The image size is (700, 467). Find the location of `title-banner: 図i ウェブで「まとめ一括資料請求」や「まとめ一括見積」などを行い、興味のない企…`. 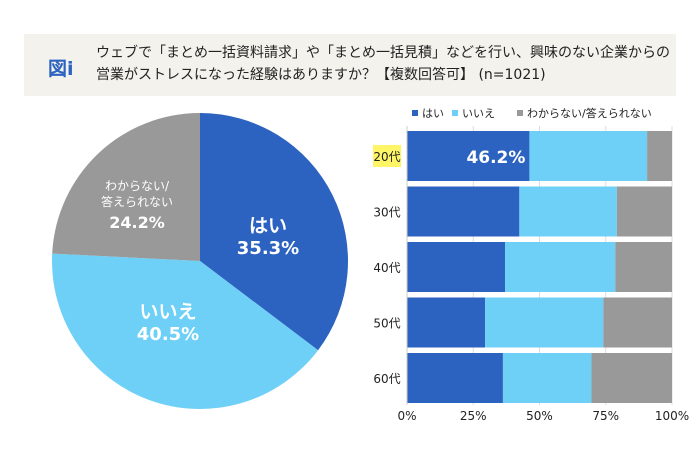

title-banner: 図i ウェブで「まとめ一括資料請求」や「まとめ一括見積」などを行い、興味のない企… is located at coordinates (350, 65).